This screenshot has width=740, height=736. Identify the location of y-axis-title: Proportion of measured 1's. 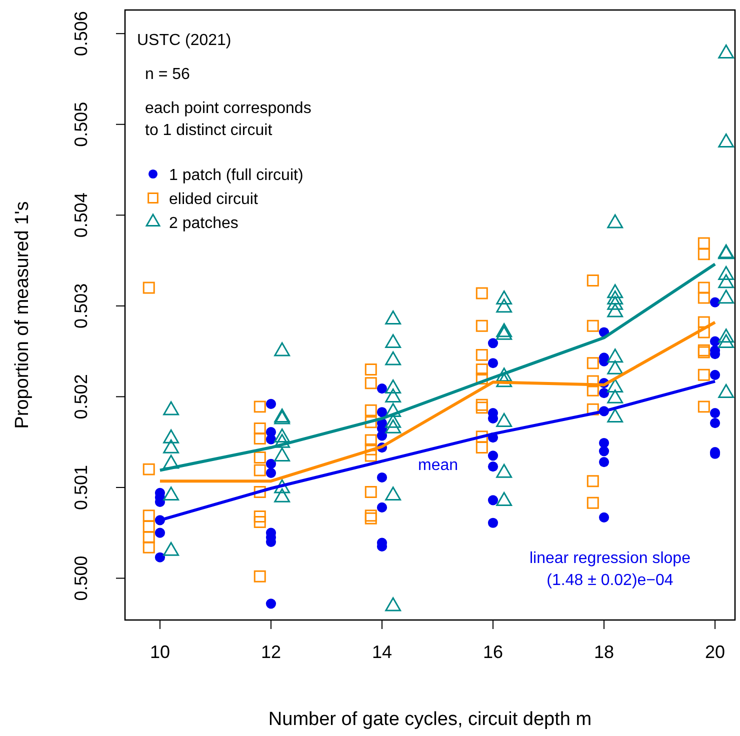
(22, 315).